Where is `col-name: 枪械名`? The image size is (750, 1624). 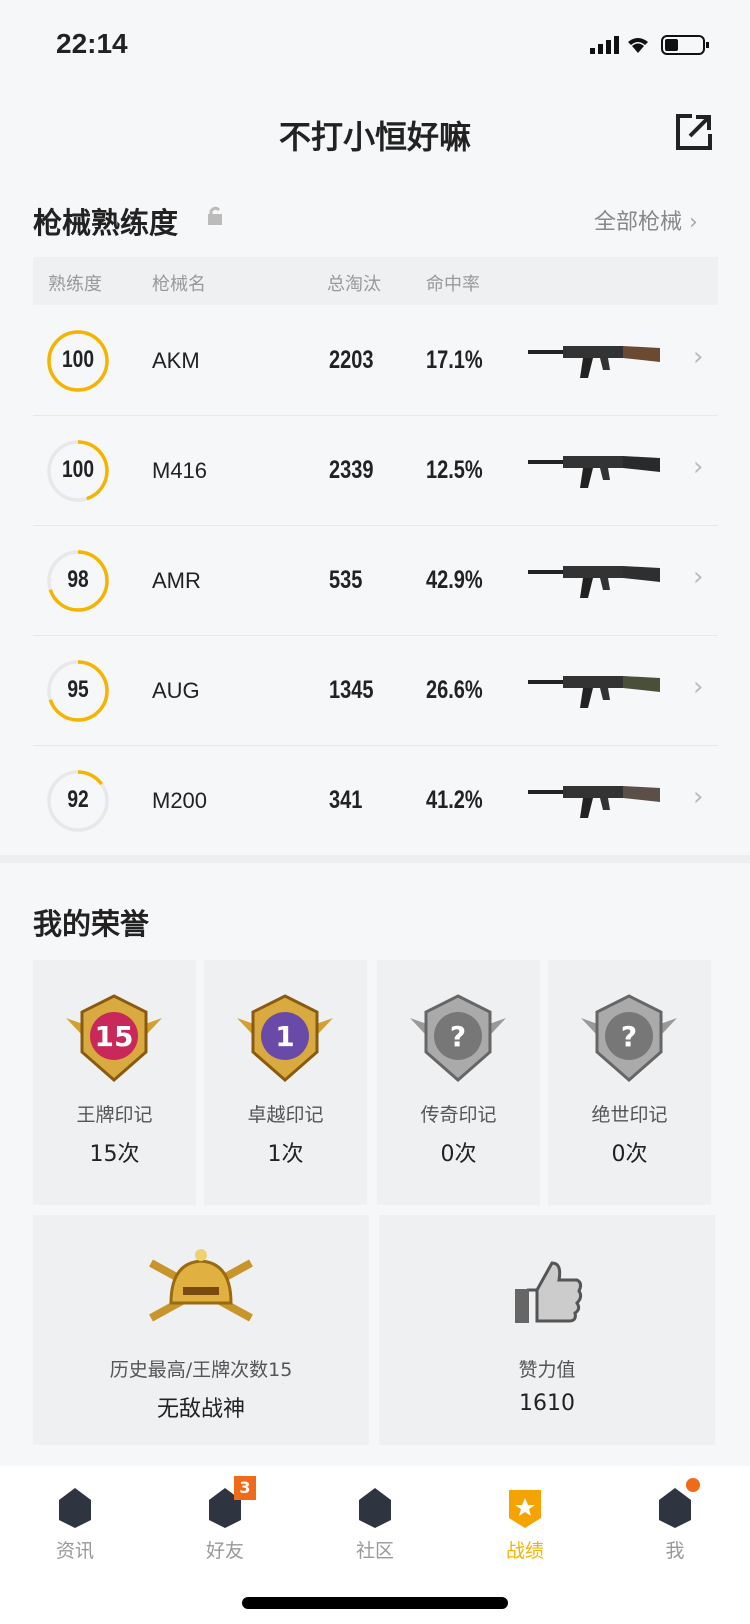 col-name: 枪械名 is located at coordinates (179, 284).